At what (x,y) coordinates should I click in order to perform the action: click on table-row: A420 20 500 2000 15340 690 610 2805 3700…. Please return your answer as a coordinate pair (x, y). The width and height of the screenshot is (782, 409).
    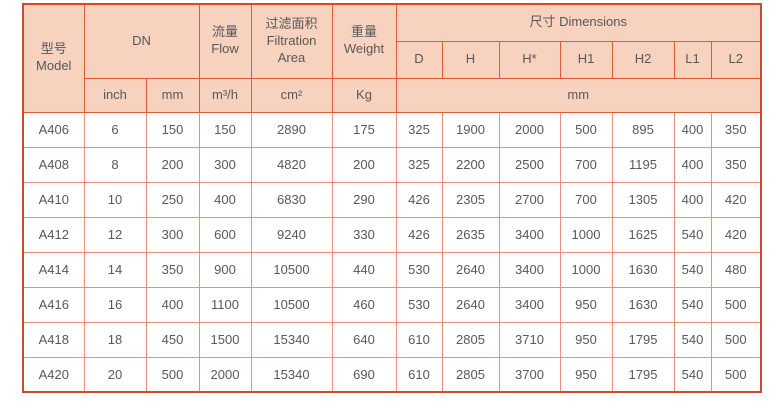
    Looking at the image, I should click on (392, 374).